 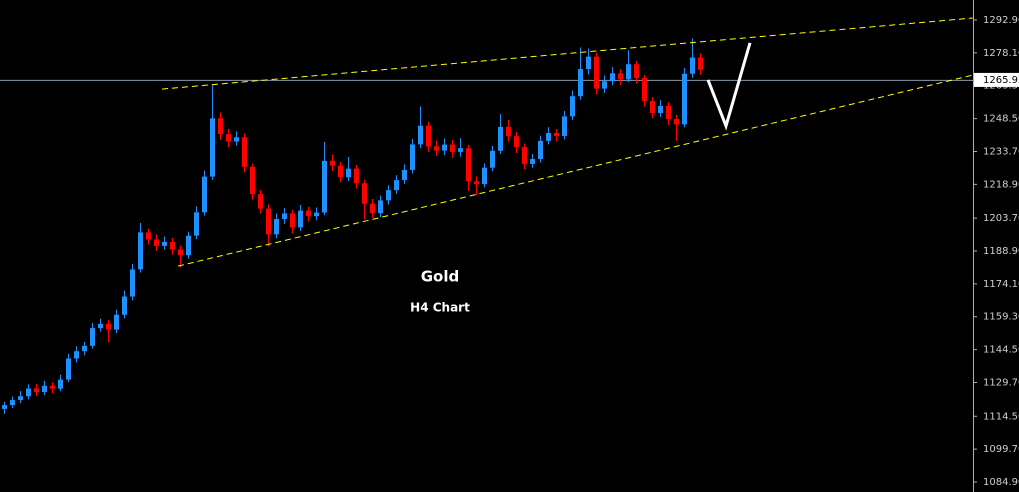 I want to click on y-tick-label: 1203.70, so click(x=1001, y=218).